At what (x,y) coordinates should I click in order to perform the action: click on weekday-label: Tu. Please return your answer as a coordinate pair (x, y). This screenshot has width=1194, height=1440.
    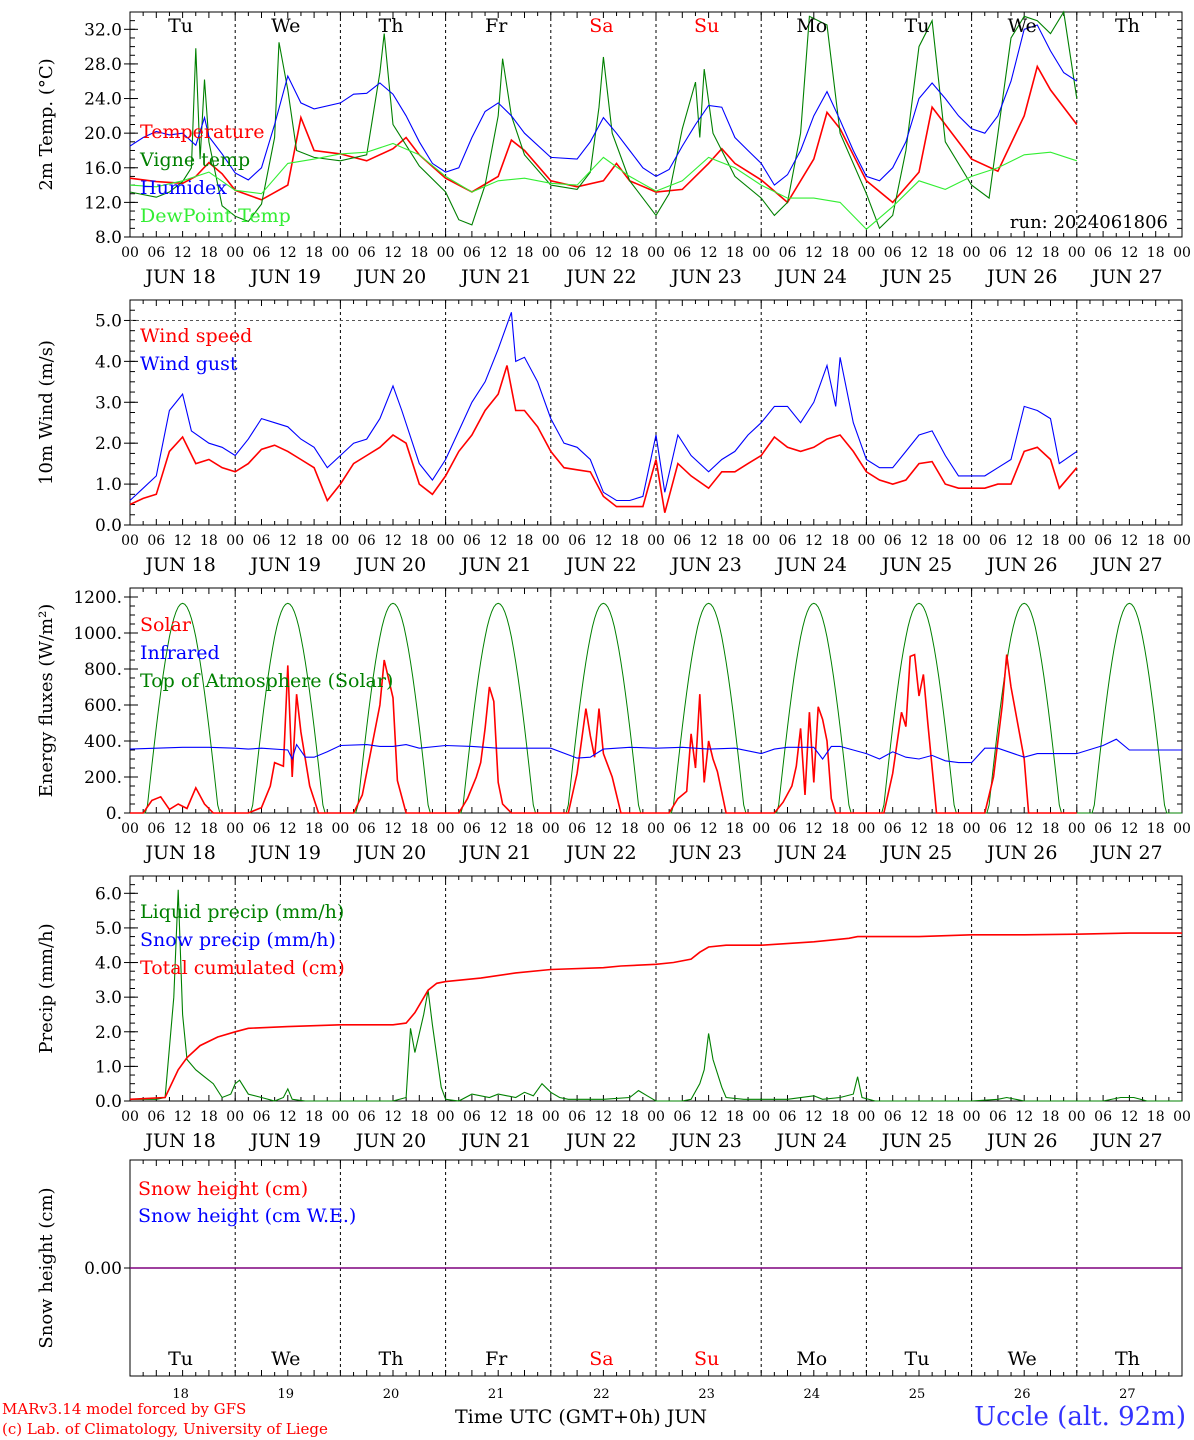
    Looking at the image, I should click on (180, 26).